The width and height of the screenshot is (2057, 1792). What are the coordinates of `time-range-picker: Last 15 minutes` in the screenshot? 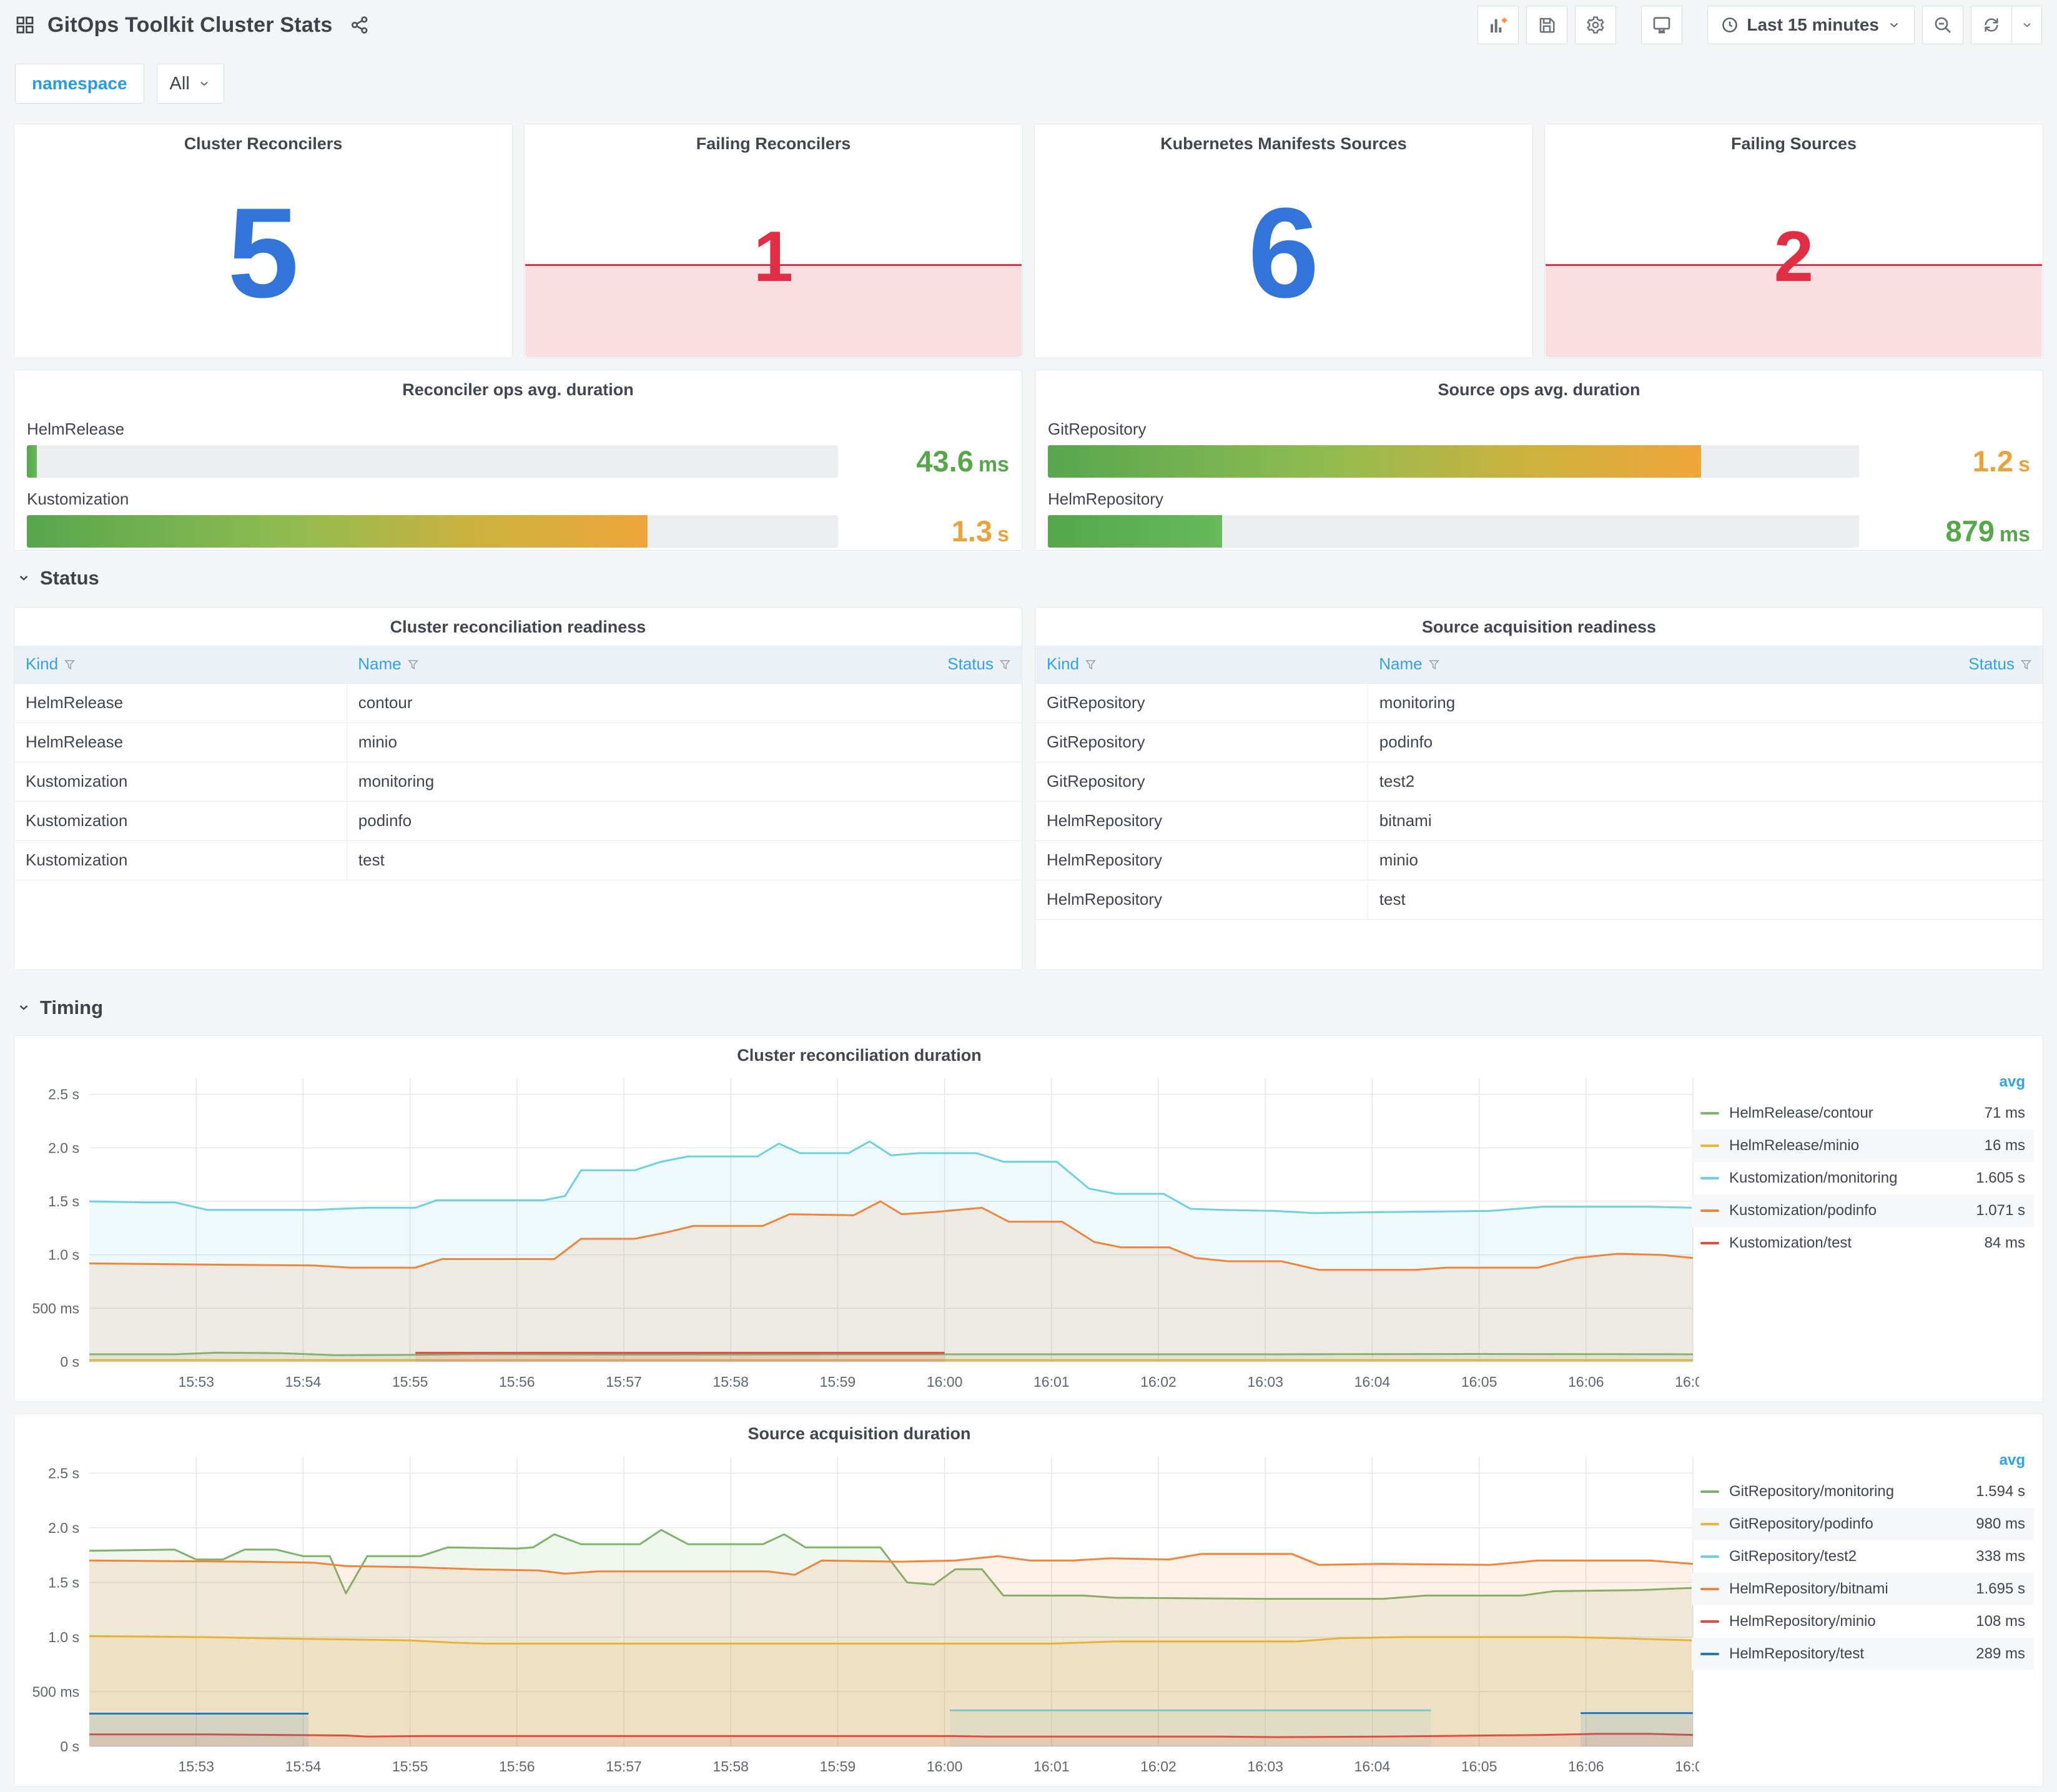 It's located at (1811, 25).